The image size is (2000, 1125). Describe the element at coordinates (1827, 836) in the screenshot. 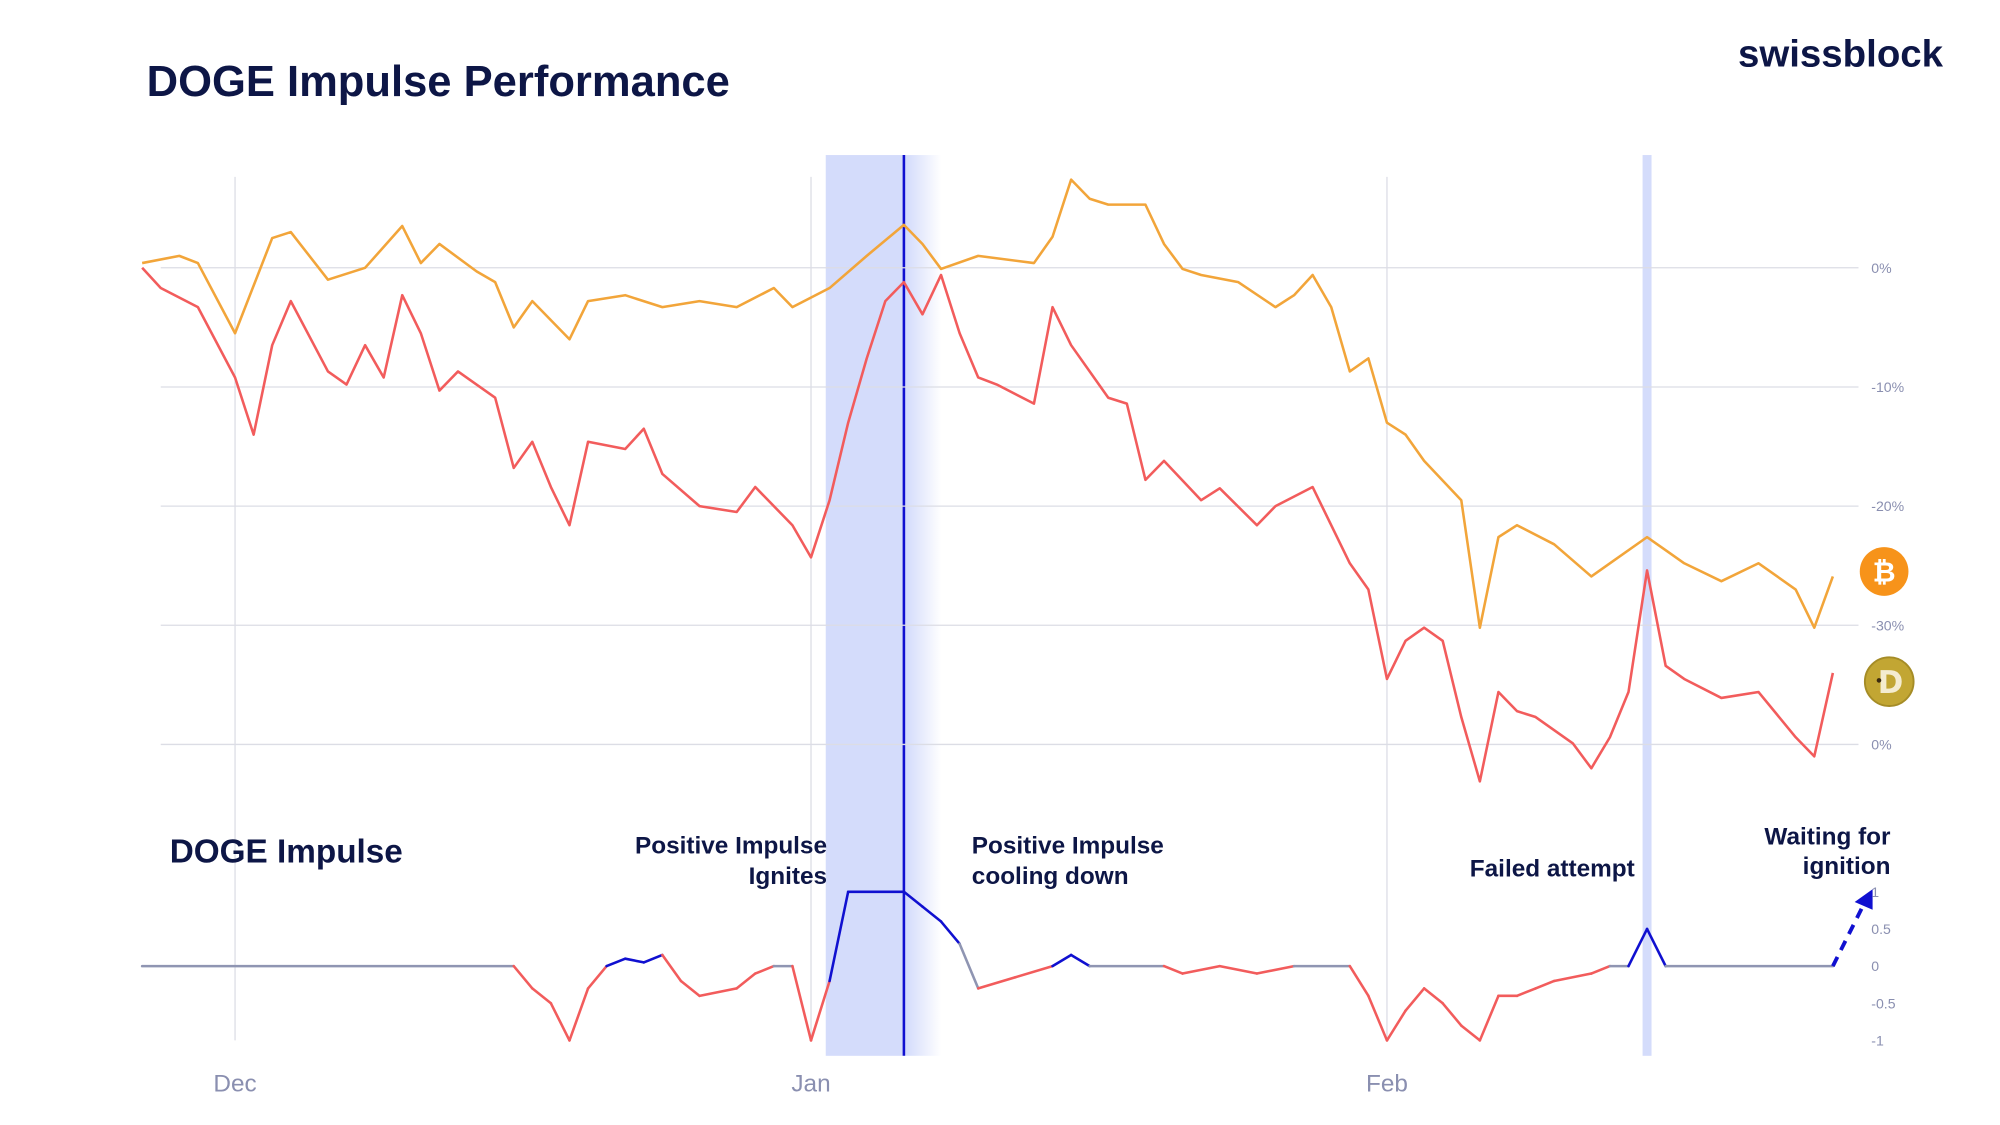

I see `annotation-waiting-line1: Waiting for` at that location.